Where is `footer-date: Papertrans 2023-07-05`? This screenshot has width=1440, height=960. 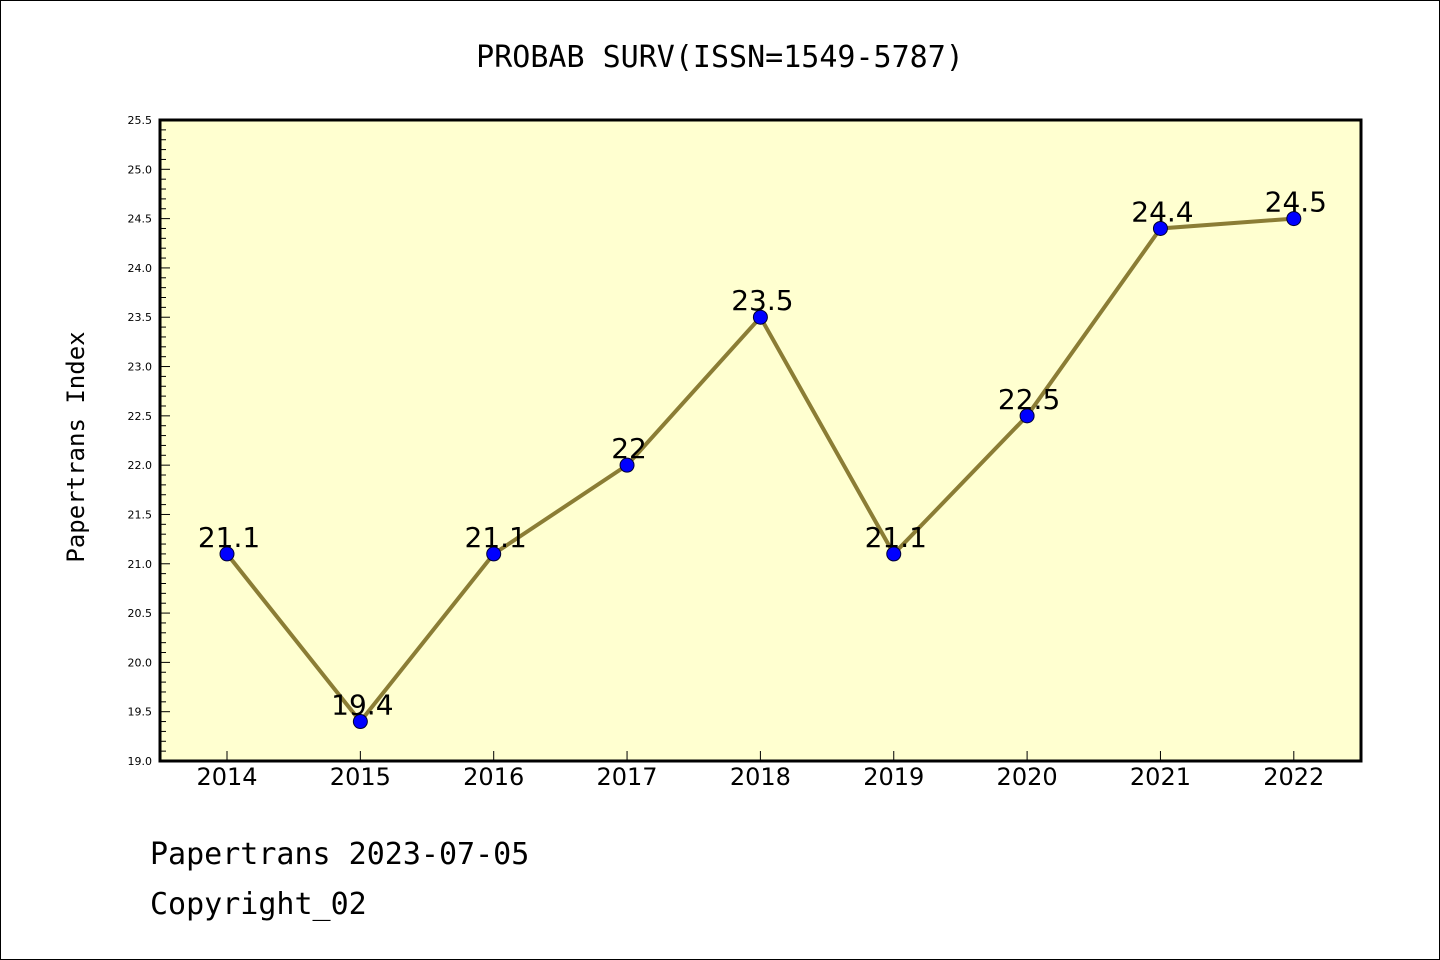 footer-date: Papertrans 2023-07-05 is located at coordinates (339, 854).